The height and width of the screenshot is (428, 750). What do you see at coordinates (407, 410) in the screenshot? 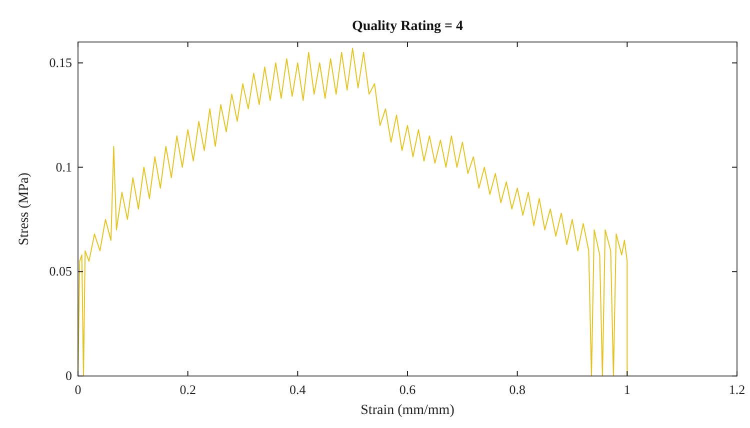
I see `x-axis-title: Strain (mm/mm)` at bounding box center [407, 410].